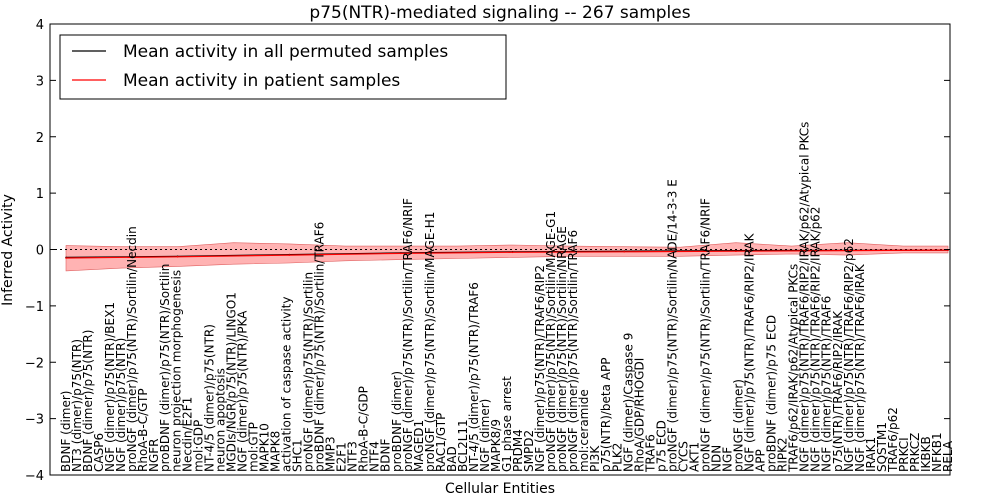 The image size is (1000, 500). Describe the element at coordinates (529, 451) in the screenshot. I see `x-category-label: SMPD2` at that location.